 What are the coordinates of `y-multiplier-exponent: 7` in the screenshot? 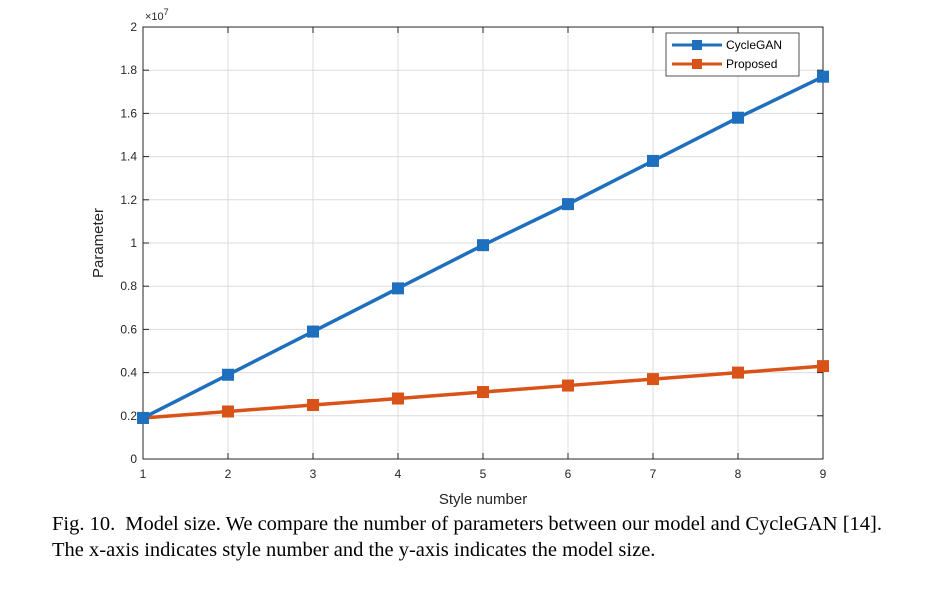 It's located at (166, 12).